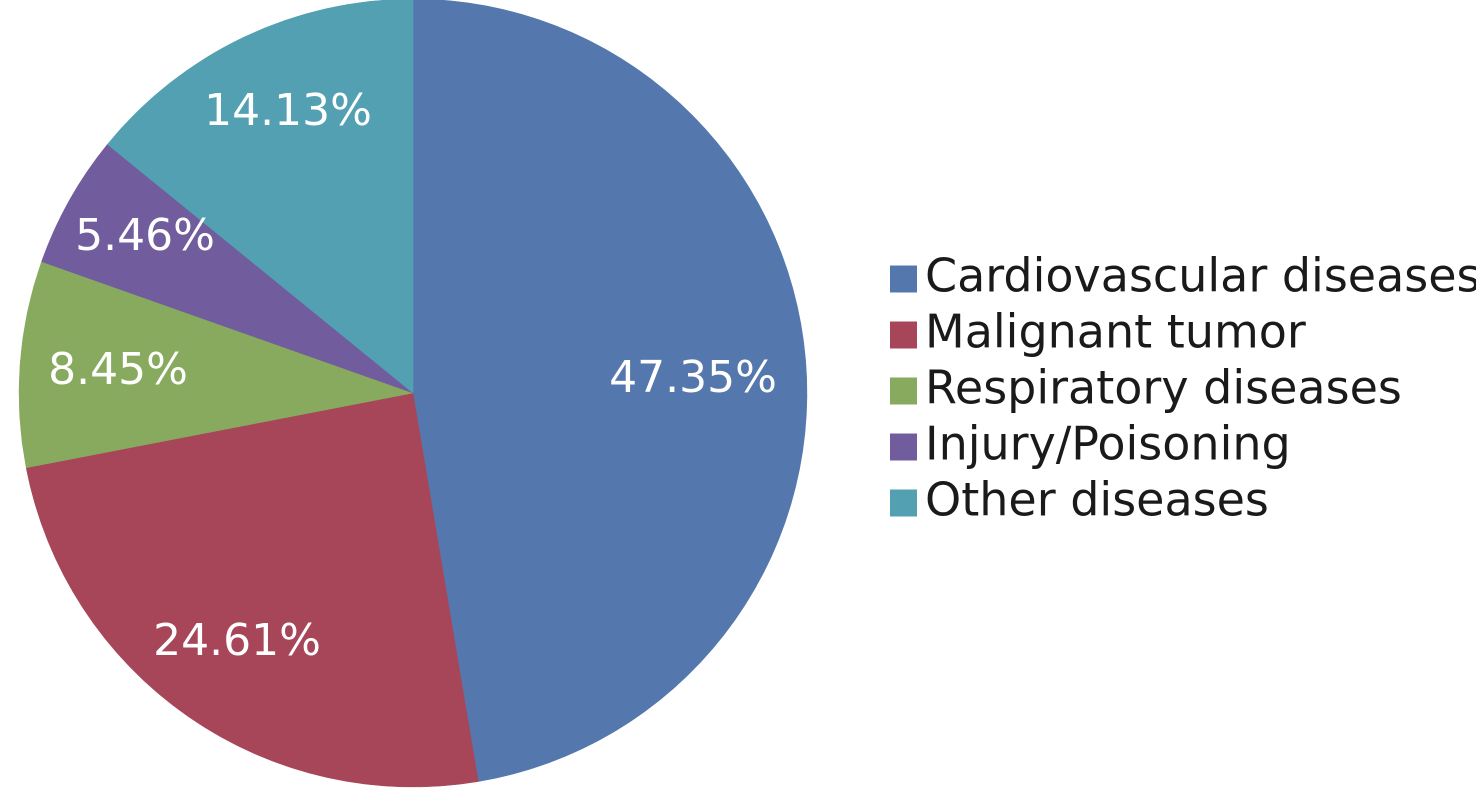 This screenshot has height=789, width=1476. What do you see at coordinates (145, 235) in the screenshot?
I see `data-label-injury-poisoning: 5.46%` at bounding box center [145, 235].